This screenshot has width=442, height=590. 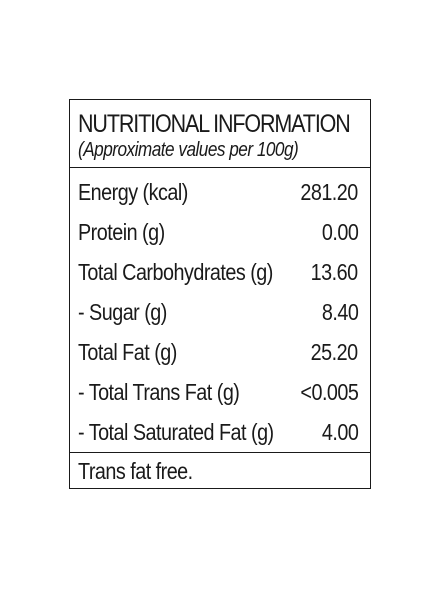 I want to click on nutrient-value: 281.20, so click(x=329, y=192).